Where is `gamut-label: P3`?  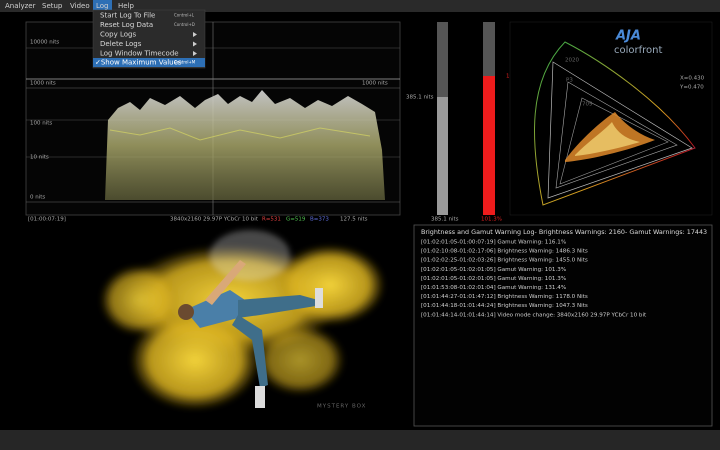 gamut-label: P3 is located at coordinates (569, 81).